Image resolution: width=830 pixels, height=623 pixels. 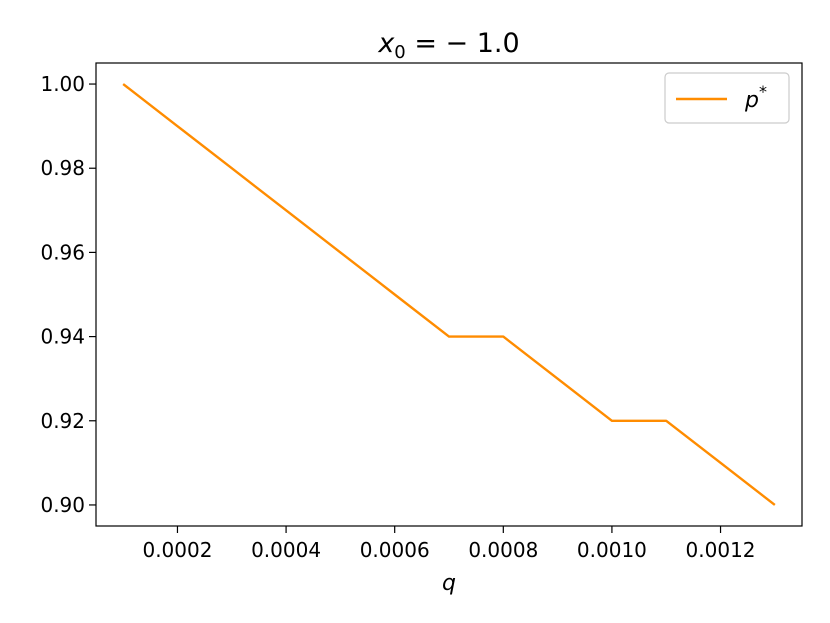 What do you see at coordinates (503, 550) in the screenshot?
I see `x-tick-label: 0.0008` at bounding box center [503, 550].